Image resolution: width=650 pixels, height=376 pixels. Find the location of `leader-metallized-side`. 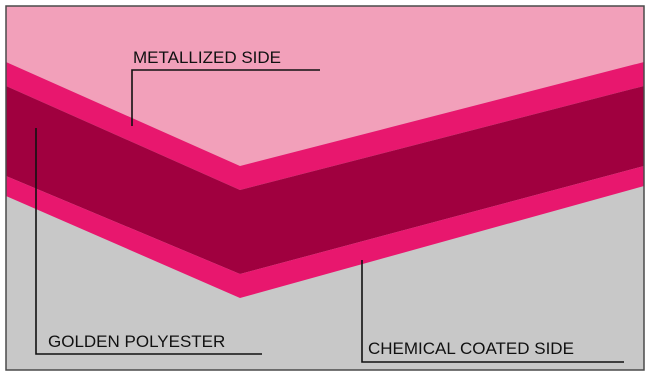

leader-metallized-side is located at coordinates (225, 97).